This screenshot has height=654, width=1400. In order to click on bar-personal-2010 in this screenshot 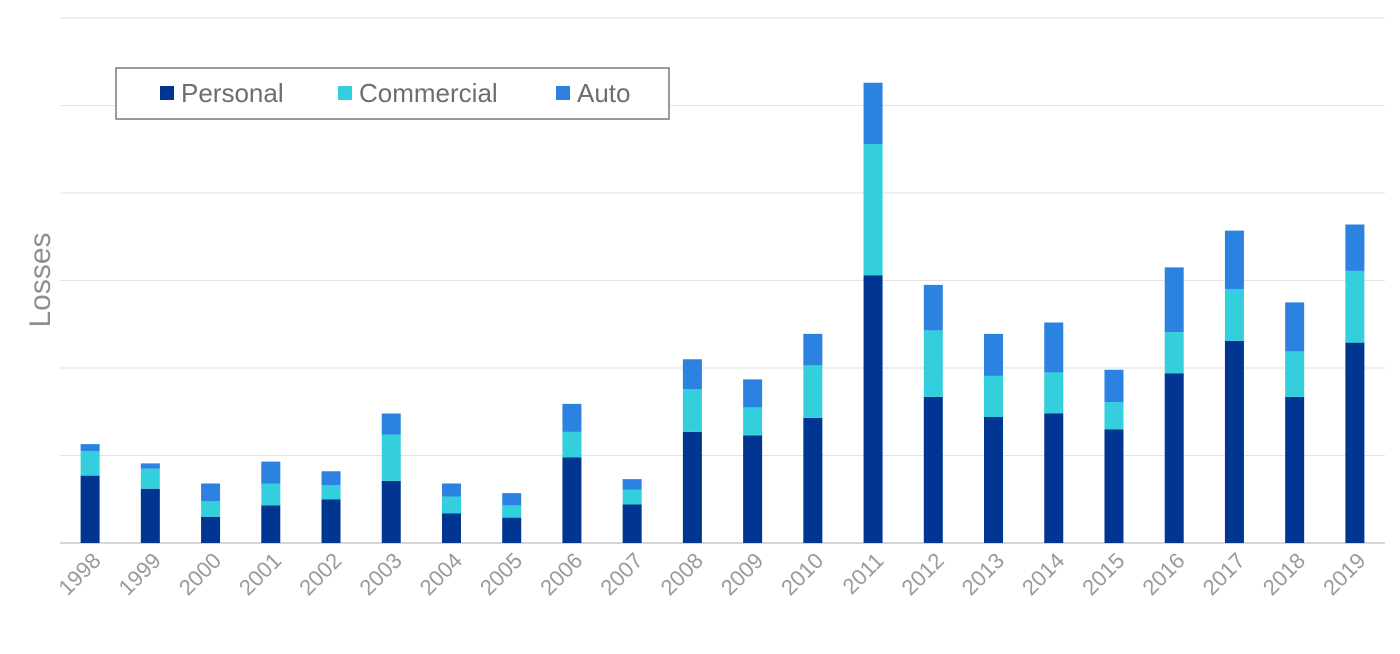, I will do `click(813, 480)`.